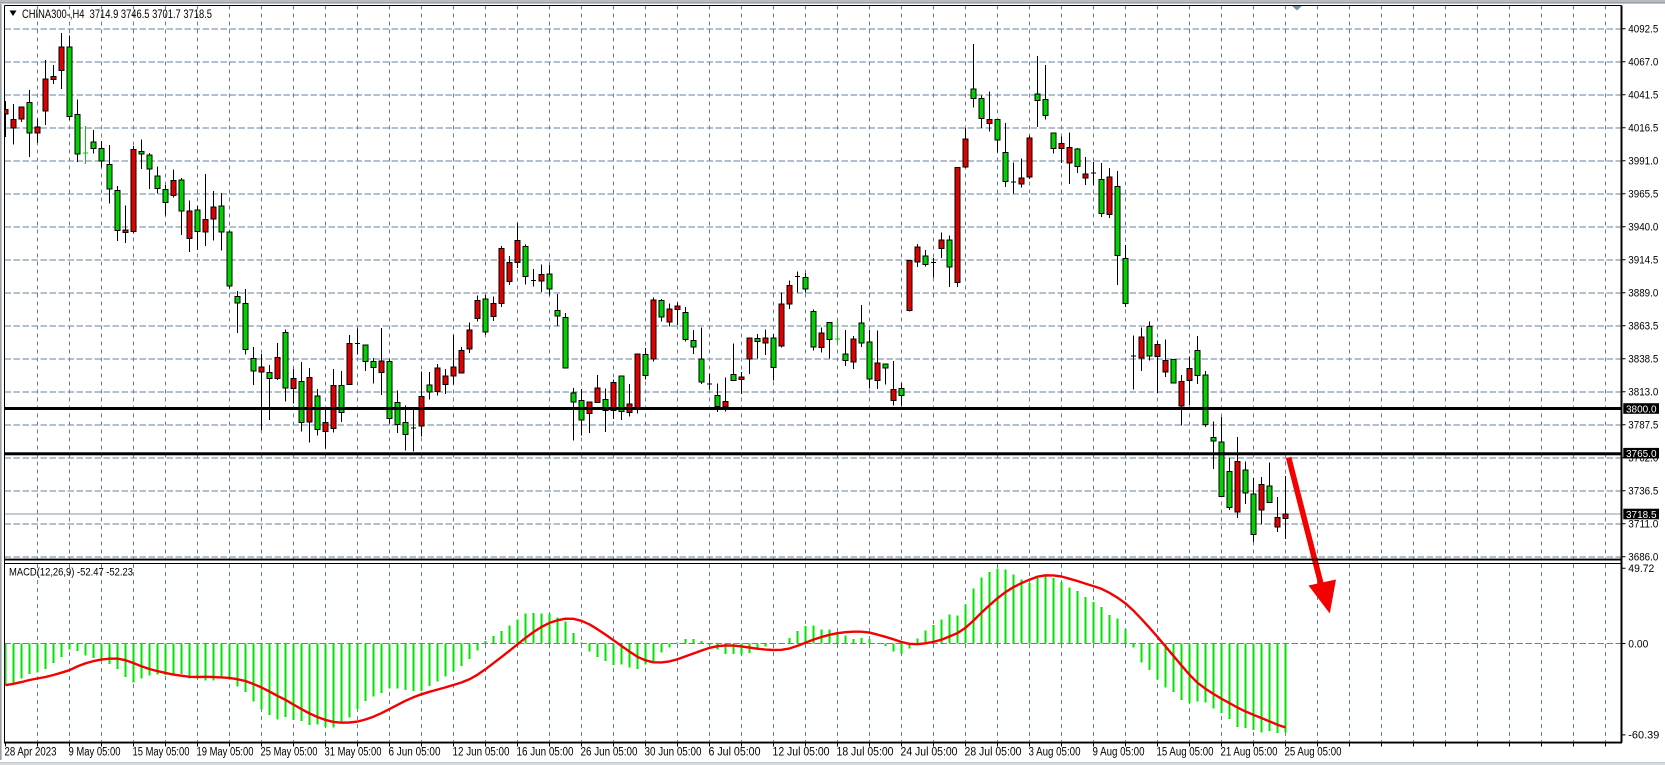 This screenshot has width=1665, height=765. Describe the element at coordinates (1643, 195) in the screenshot. I see `svg-text: 3965.5` at that location.